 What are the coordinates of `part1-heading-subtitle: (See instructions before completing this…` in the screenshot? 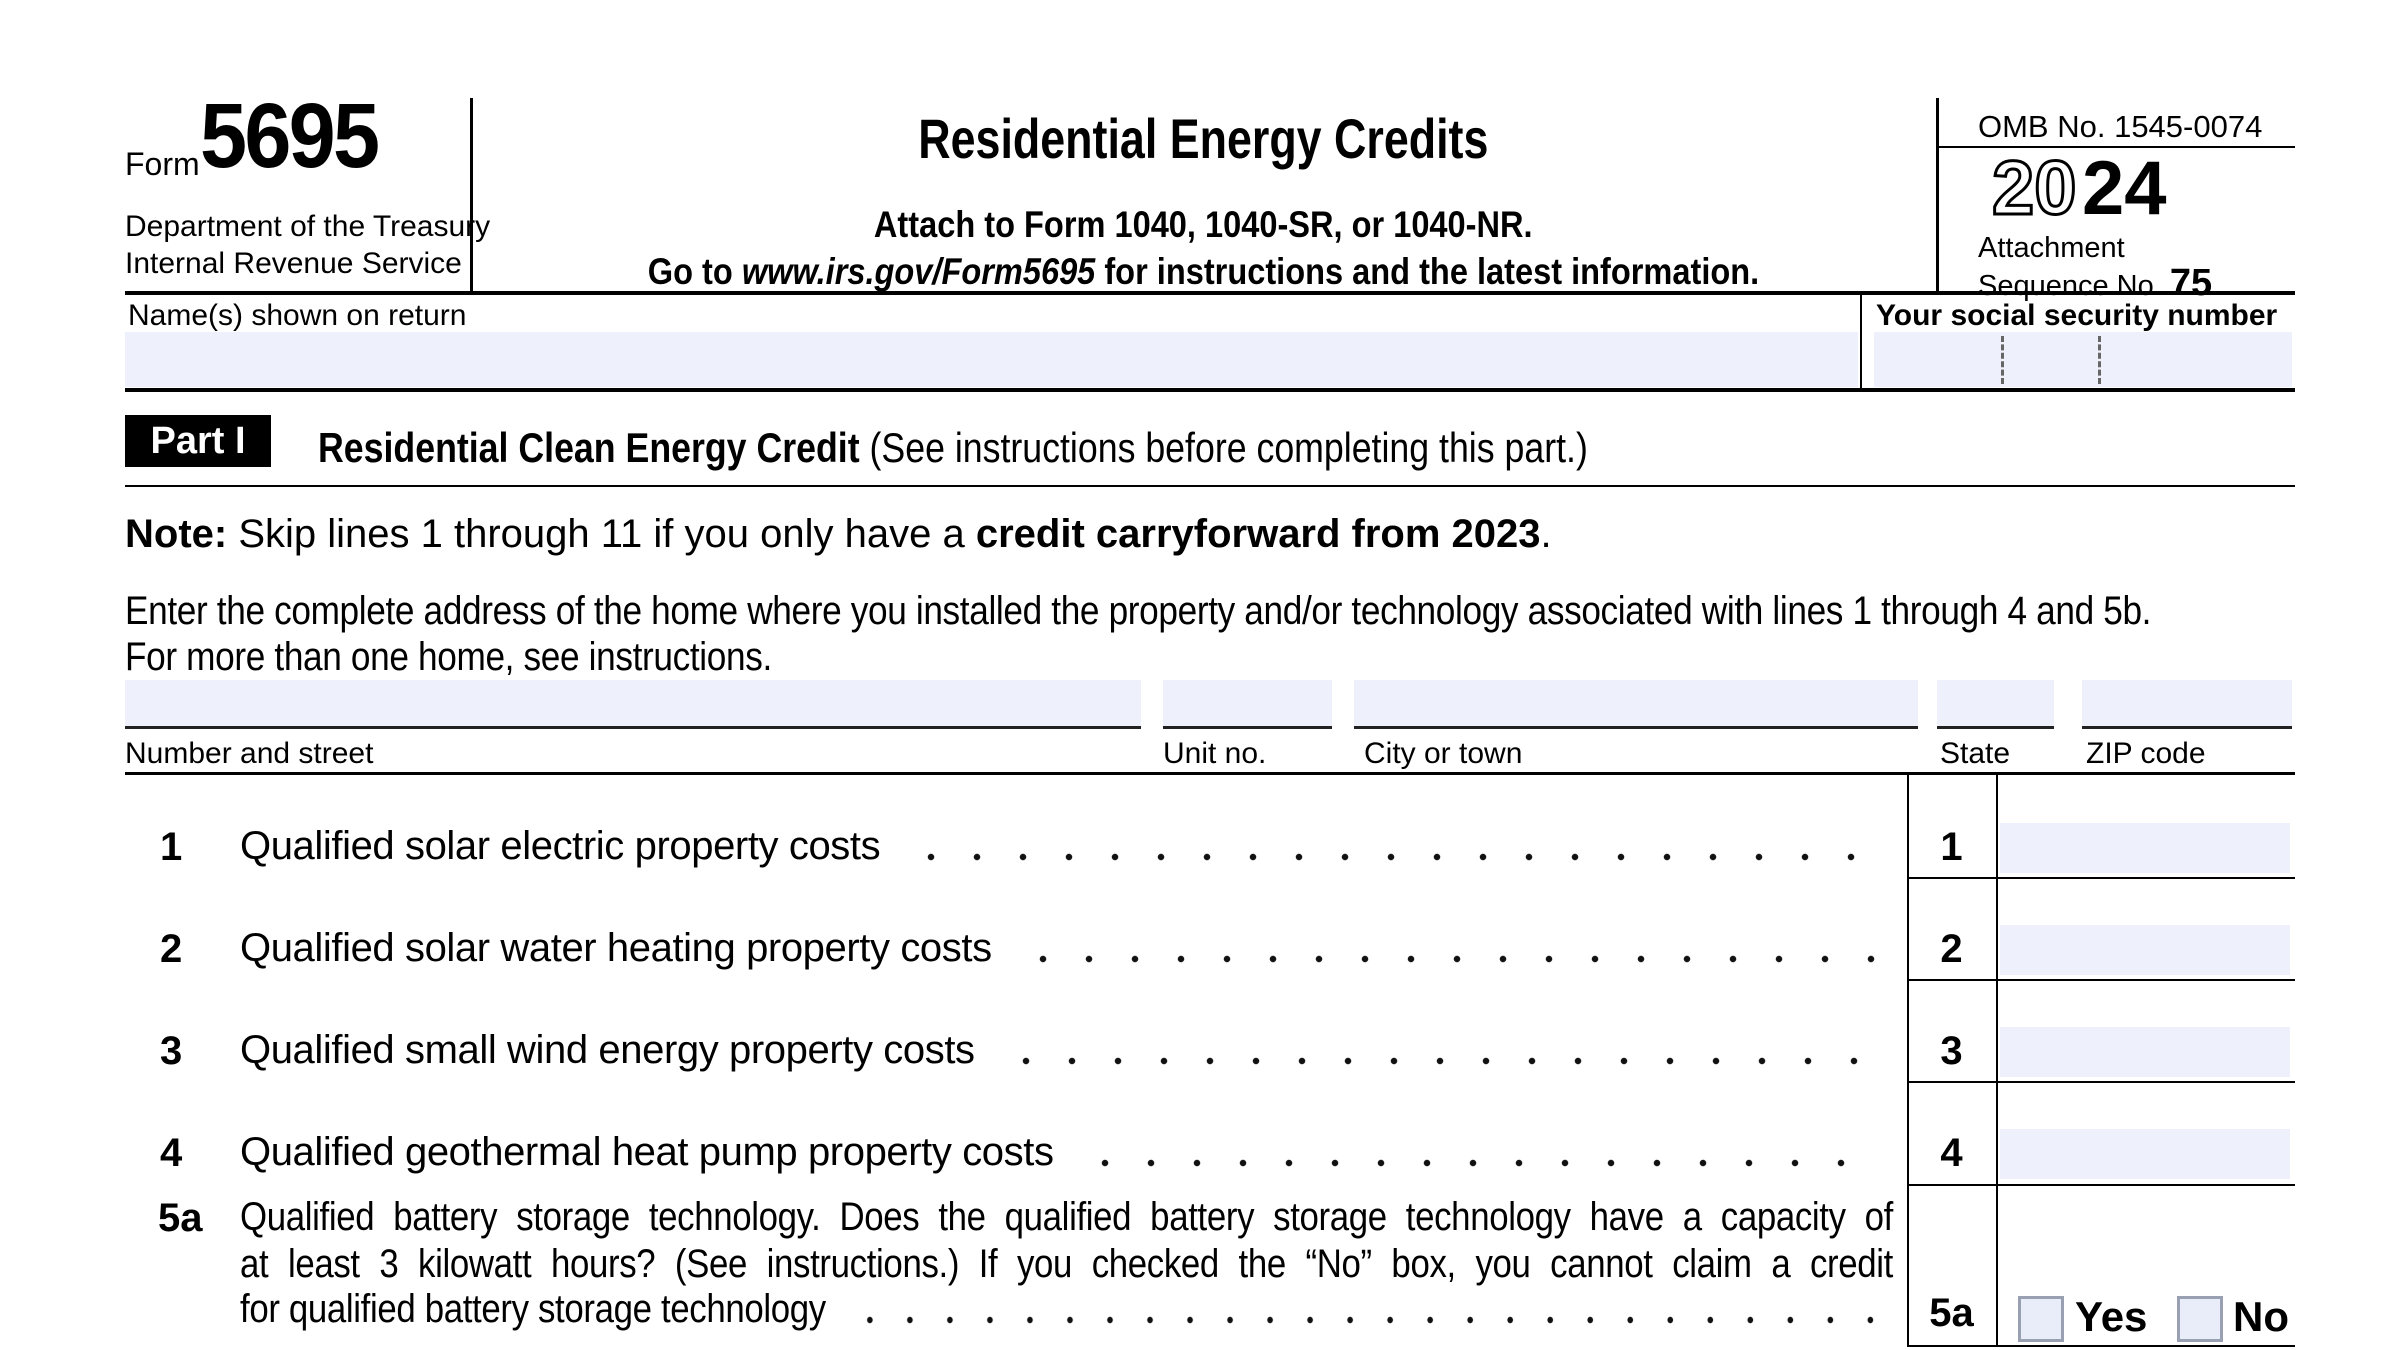 It's located at (1223, 447).